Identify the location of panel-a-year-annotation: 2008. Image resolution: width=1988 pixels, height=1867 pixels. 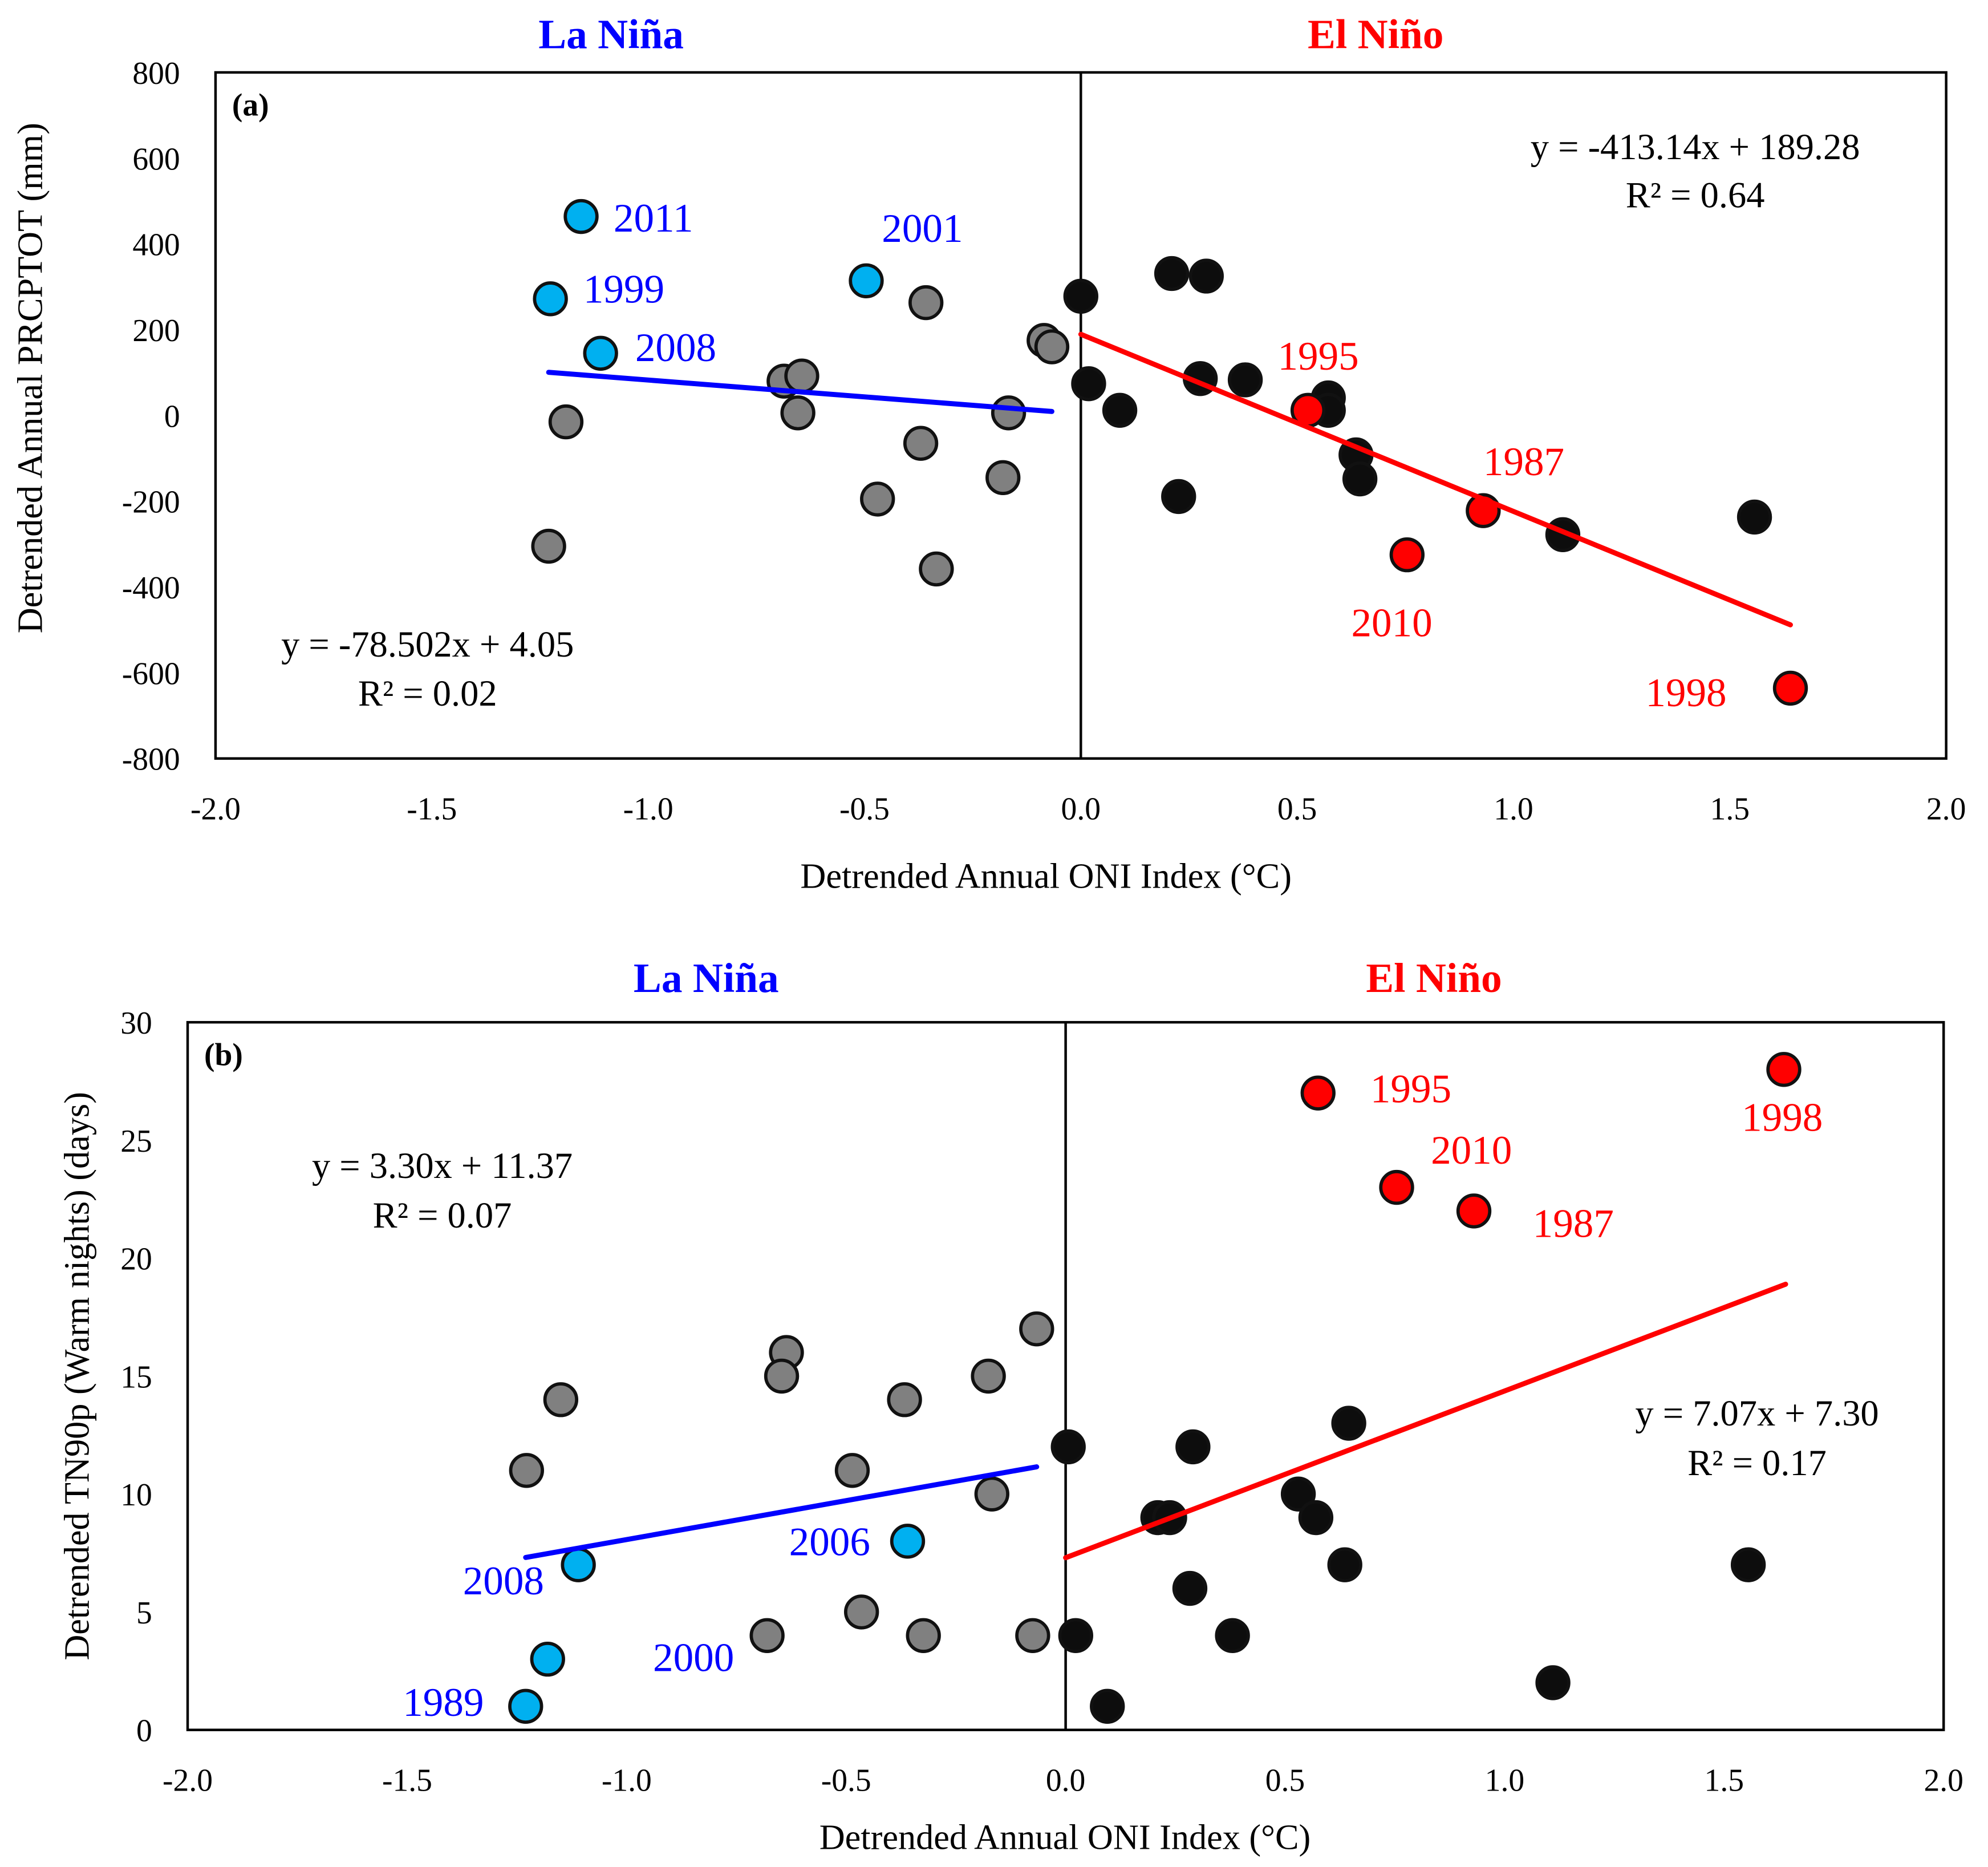
(675, 348).